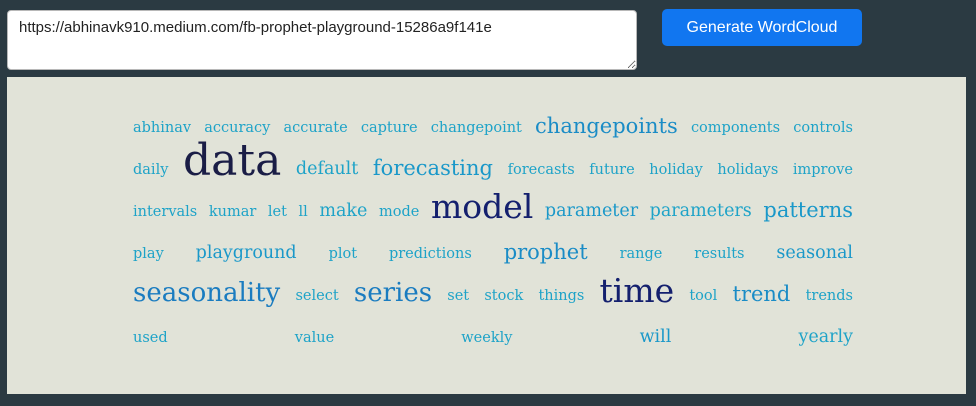 This screenshot has width=976, height=406. I want to click on word-forecasts: forecasts, so click(541, 170).